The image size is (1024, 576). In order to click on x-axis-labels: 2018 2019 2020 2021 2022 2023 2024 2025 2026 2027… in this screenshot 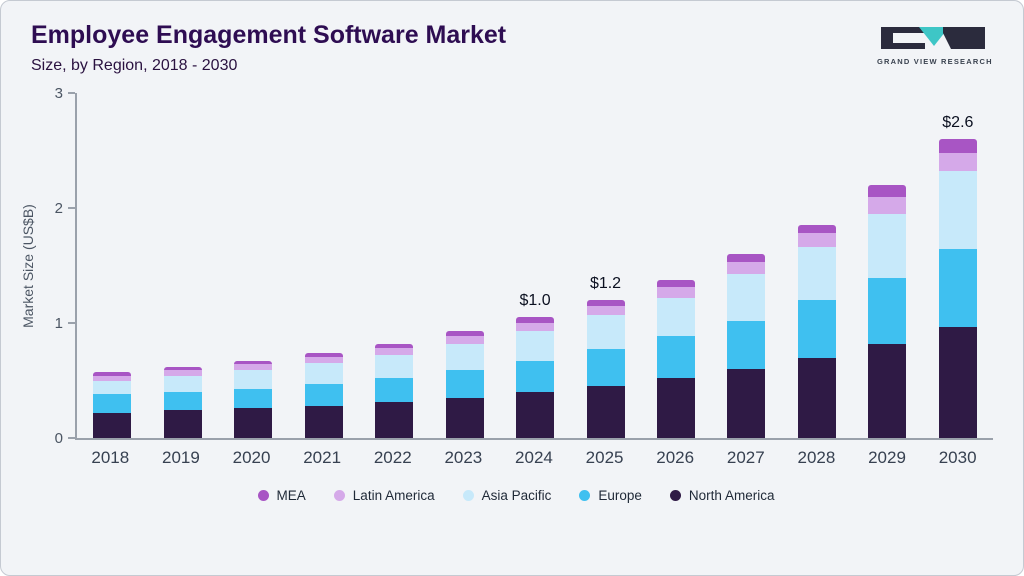, I will do `click(534, 458)`.